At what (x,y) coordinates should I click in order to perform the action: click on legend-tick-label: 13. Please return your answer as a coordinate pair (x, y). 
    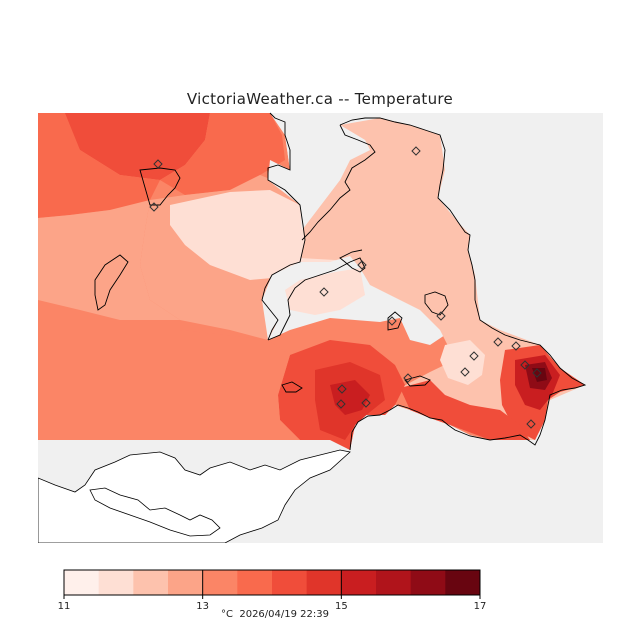
    Looking at the image, I should click on (202, 606).